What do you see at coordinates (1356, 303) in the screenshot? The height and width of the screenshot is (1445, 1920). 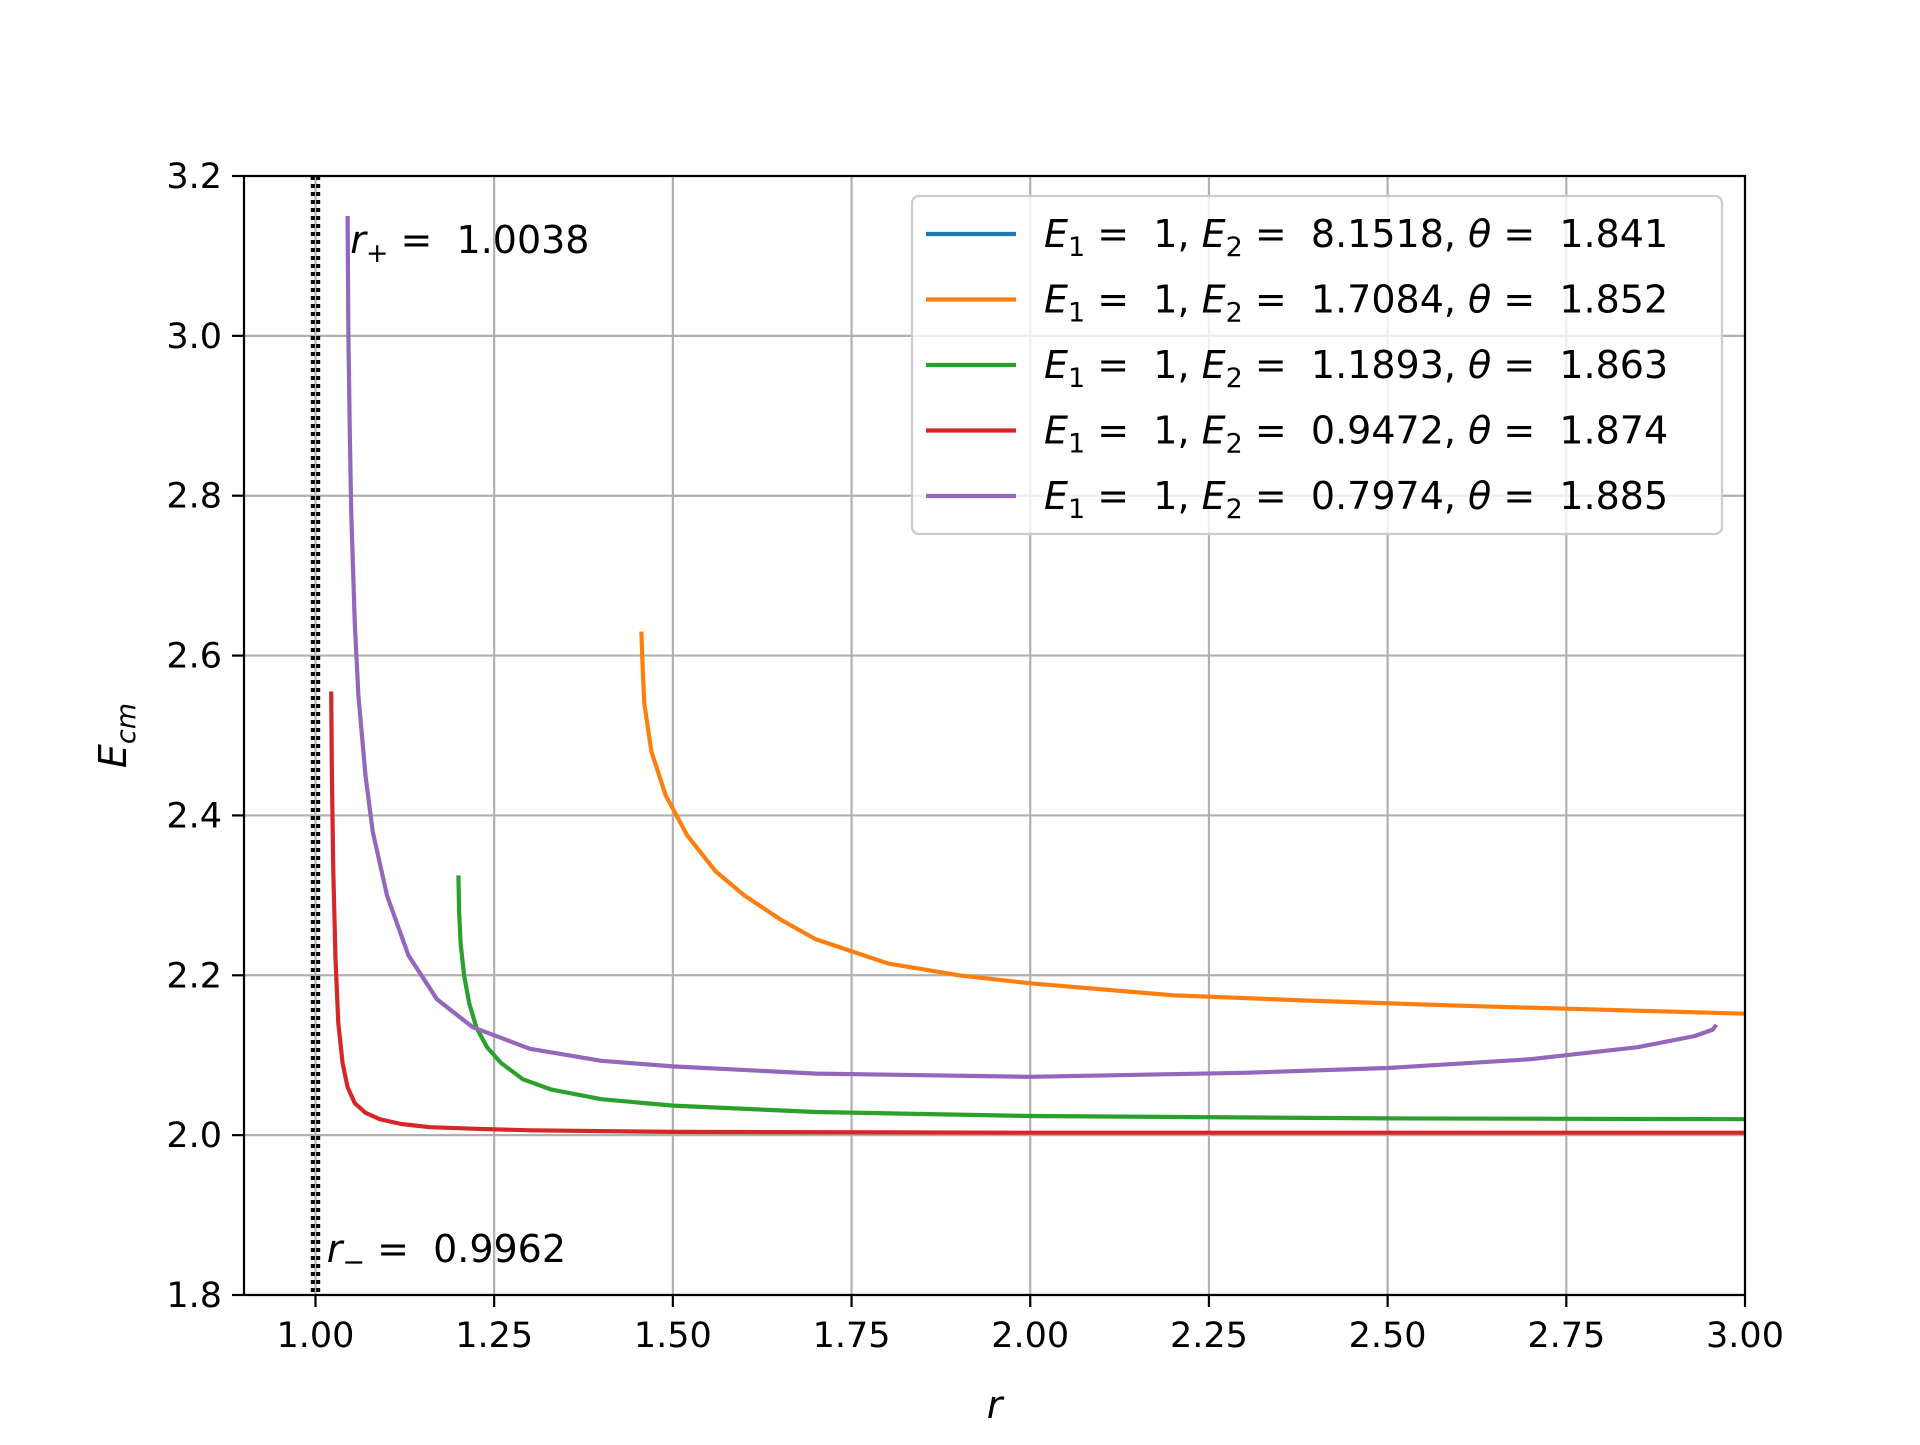 I see `legend-entry-1: E1 = 1, E2 = 1.7084, θ = 1.852` at bounding box center [1356, 303].